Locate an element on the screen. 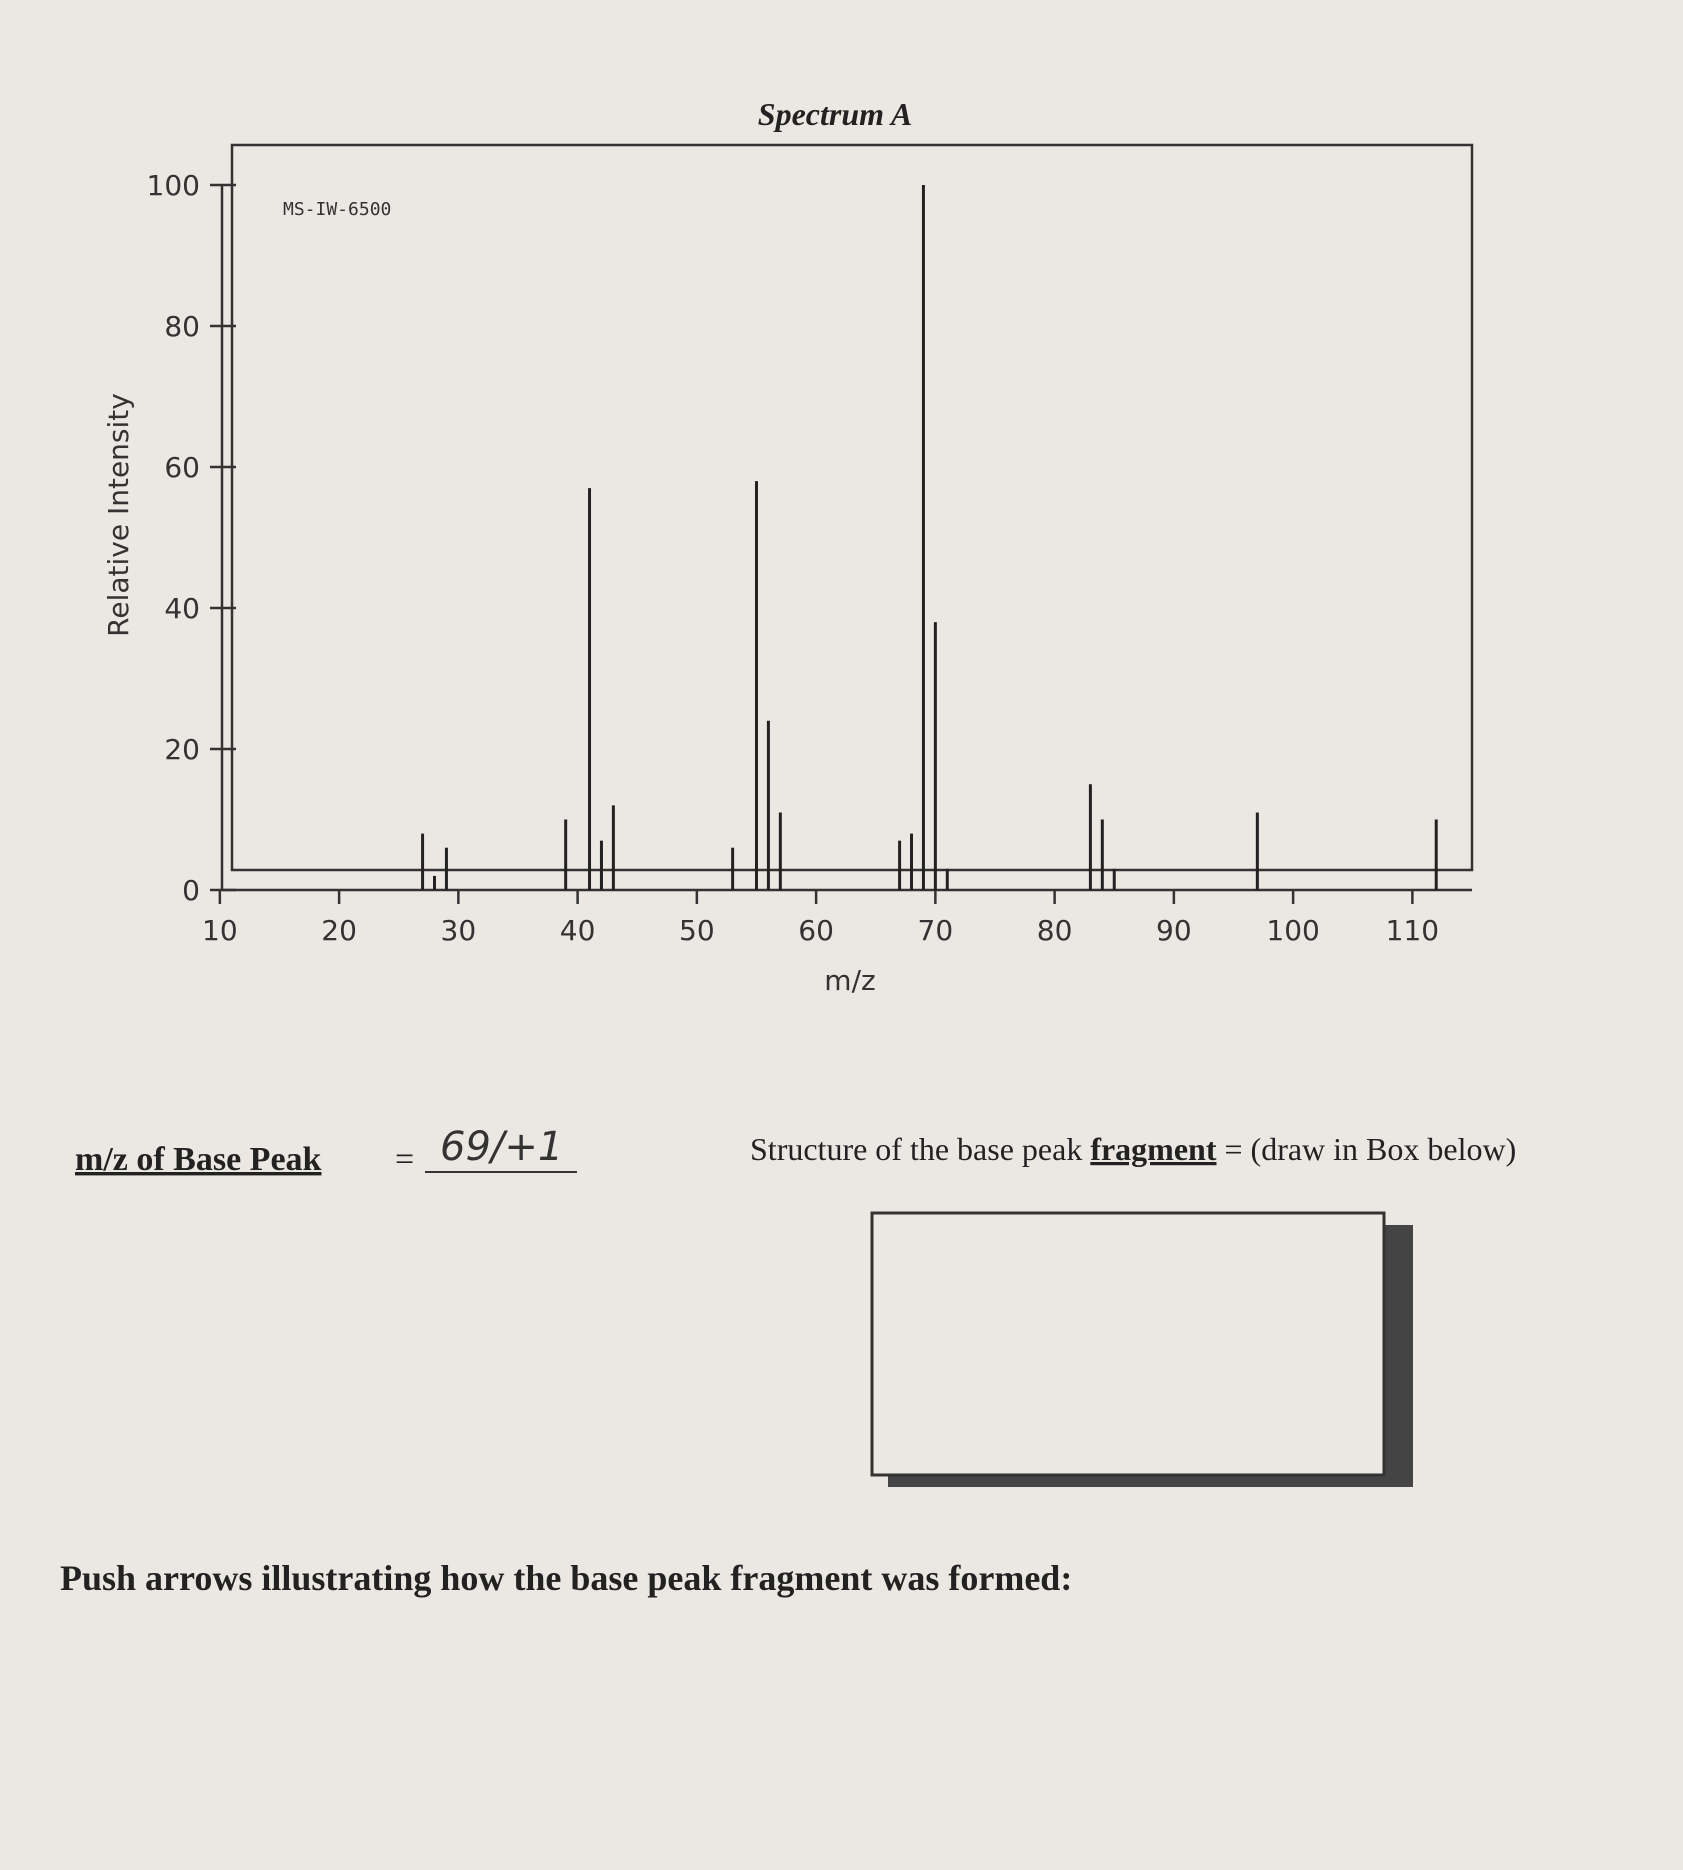  y-tick-label: 80 is located at coordinates (182, 326).